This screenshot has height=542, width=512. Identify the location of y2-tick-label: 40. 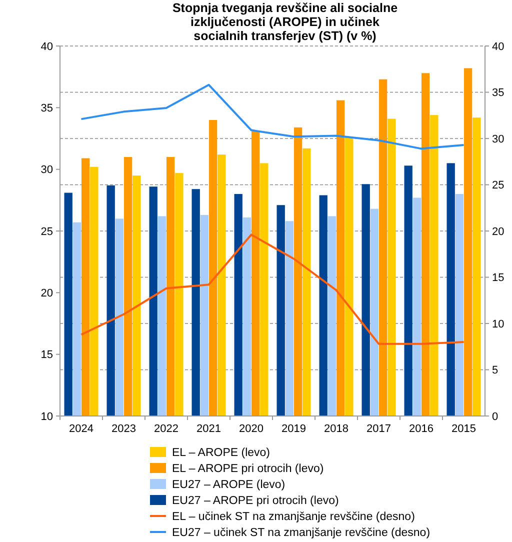
(498, 46).